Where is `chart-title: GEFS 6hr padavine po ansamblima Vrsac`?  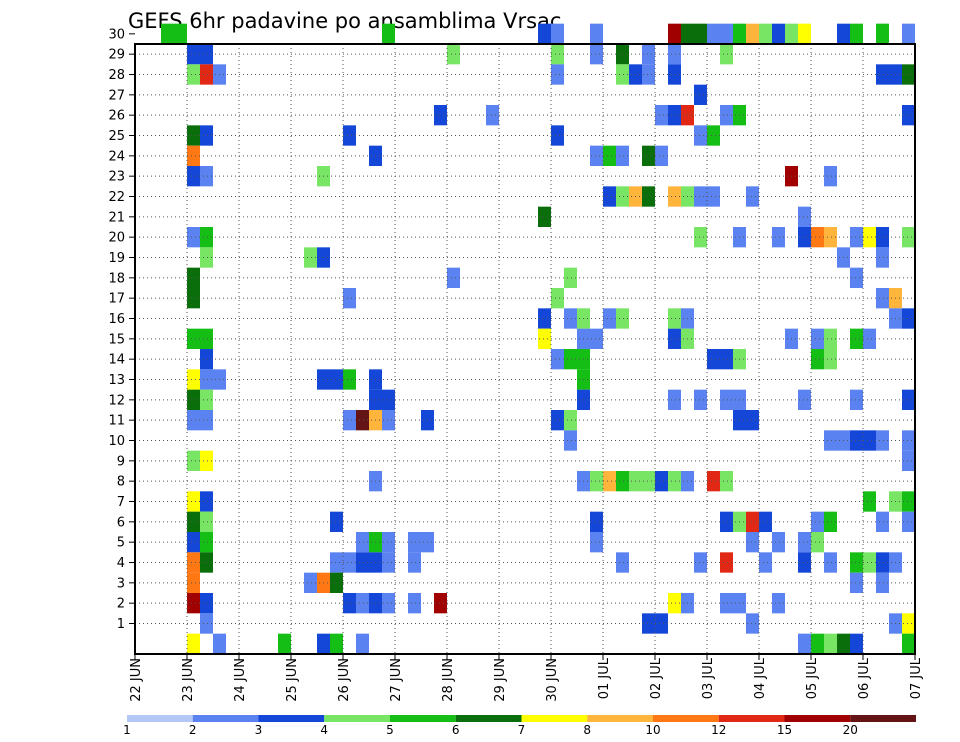
chart-title: GEFS 6hr padavine po ansamblima Vrsac is located at coordinates (344, 21).